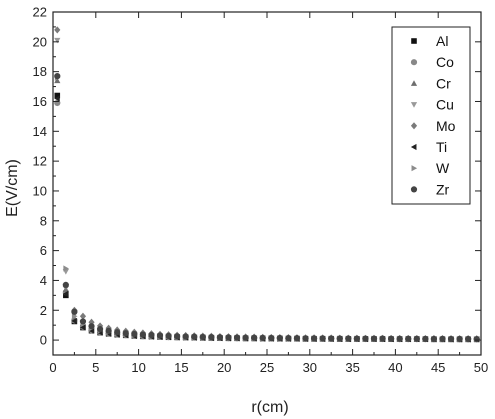 The width and height of the screenshot is (495, 419). What do you see at coordinates (12, 188) in the screenshot?
I see `y-axis-title: E(V/cm)` at bounding box center [12, 188].